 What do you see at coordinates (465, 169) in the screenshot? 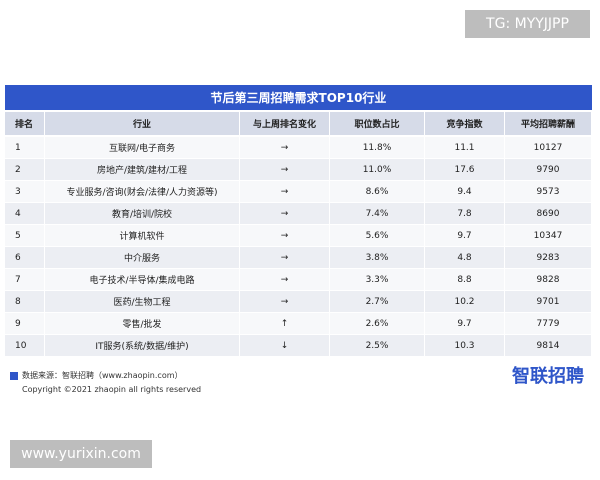
I see `table-cell: 17.6` at bounding box center [465, 169].